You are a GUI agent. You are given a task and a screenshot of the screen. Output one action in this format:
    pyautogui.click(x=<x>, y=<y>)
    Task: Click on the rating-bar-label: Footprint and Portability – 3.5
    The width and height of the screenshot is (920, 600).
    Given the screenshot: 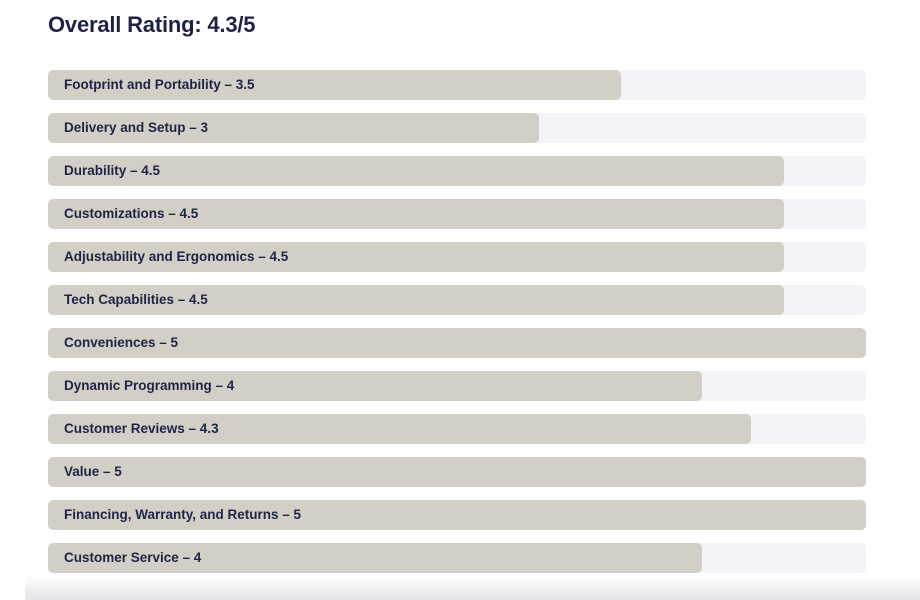 What is the action you would take?
    pyautogui.click(x=159, y=84)
    